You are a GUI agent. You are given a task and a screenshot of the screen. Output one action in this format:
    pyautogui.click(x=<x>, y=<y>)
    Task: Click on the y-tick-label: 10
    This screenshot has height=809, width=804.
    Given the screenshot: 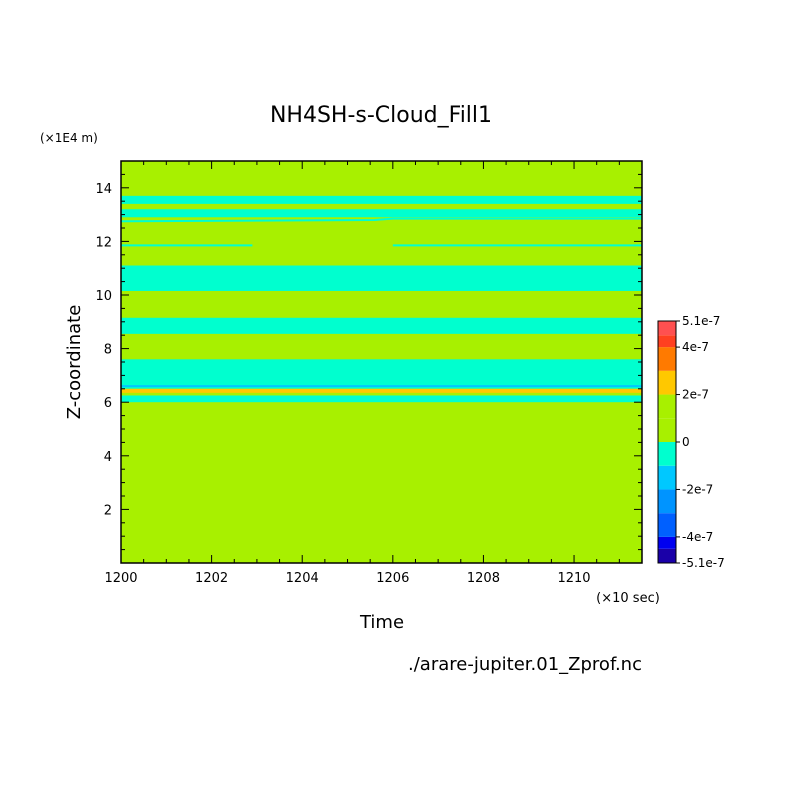 What is the action you would take?
    pyautogui.click(x=103, y=296)
    